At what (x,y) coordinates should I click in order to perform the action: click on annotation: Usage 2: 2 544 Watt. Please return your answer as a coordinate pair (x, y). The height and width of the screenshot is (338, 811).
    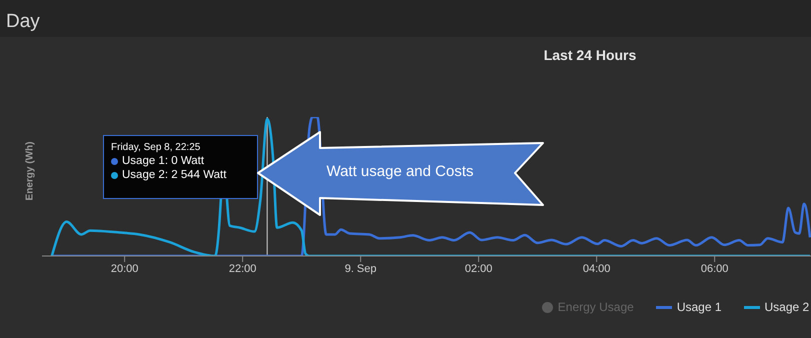
    Looking at the image, I should click on (174, 175).